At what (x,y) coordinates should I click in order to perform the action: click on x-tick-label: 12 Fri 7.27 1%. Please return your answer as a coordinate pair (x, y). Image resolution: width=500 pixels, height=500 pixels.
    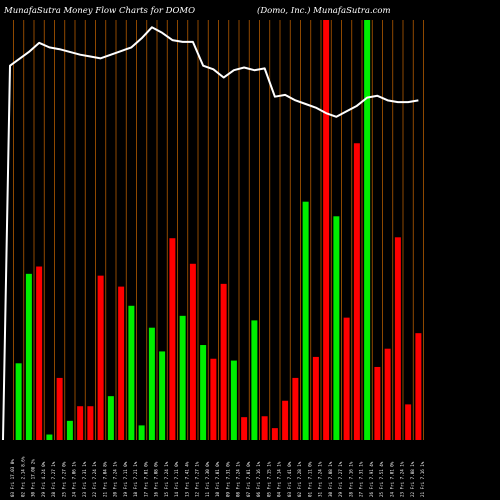
    Looking at the image, I should click on (197, 479).